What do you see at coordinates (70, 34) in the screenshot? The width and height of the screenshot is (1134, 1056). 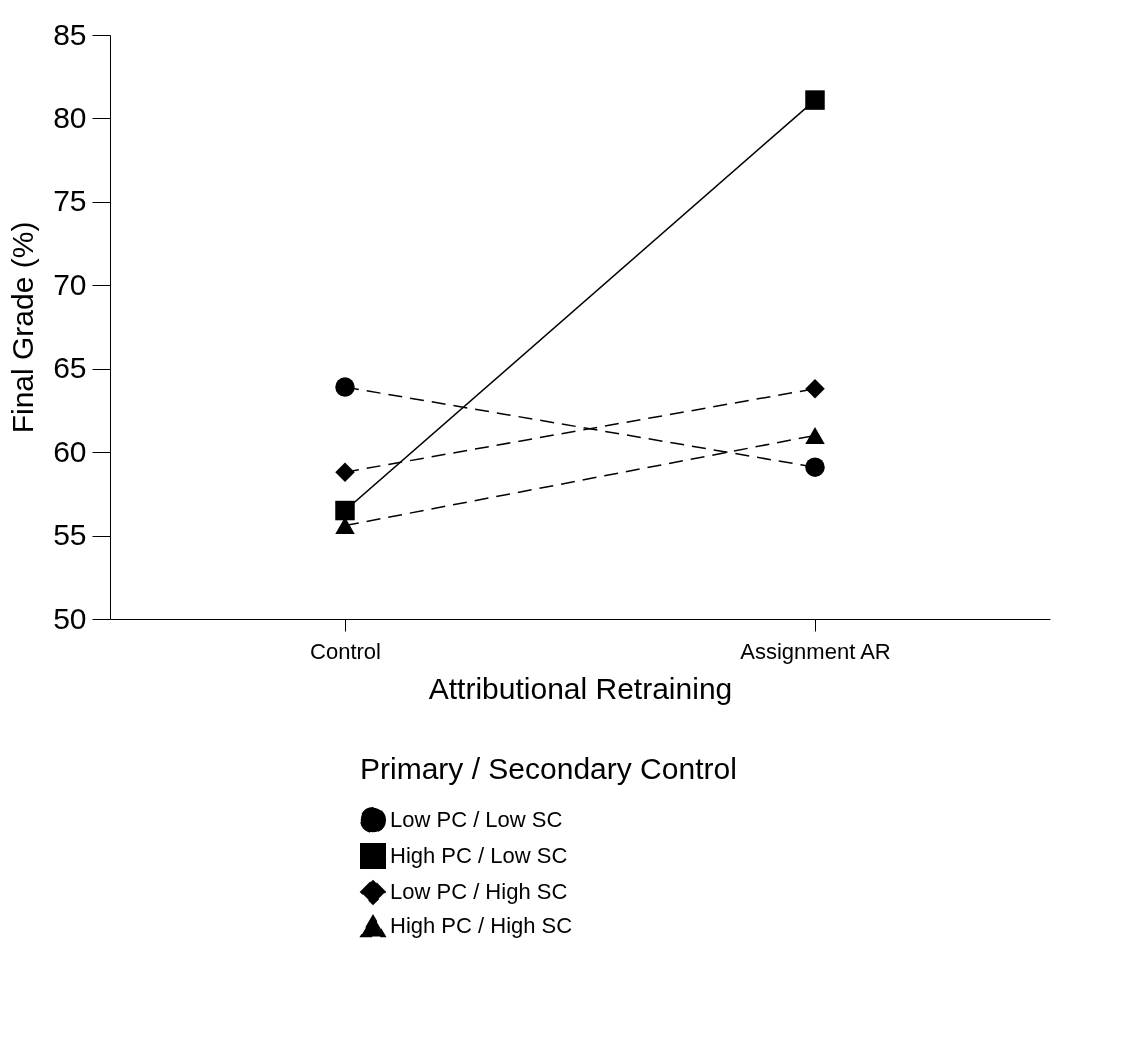 I see `y-tick-label: 85` at bounding box center [70, 34].